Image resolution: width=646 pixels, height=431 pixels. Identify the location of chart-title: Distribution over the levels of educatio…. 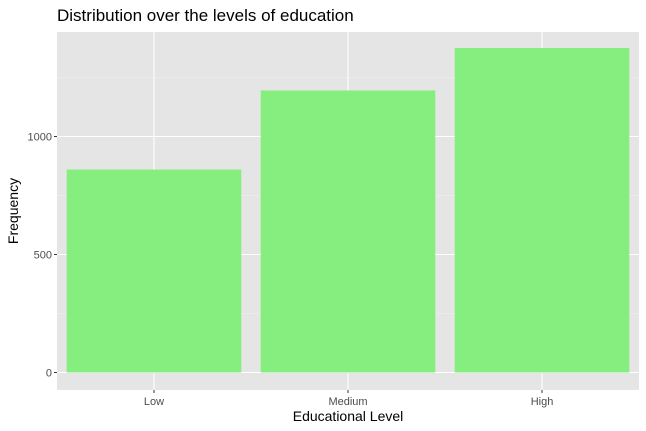
(205, 15).